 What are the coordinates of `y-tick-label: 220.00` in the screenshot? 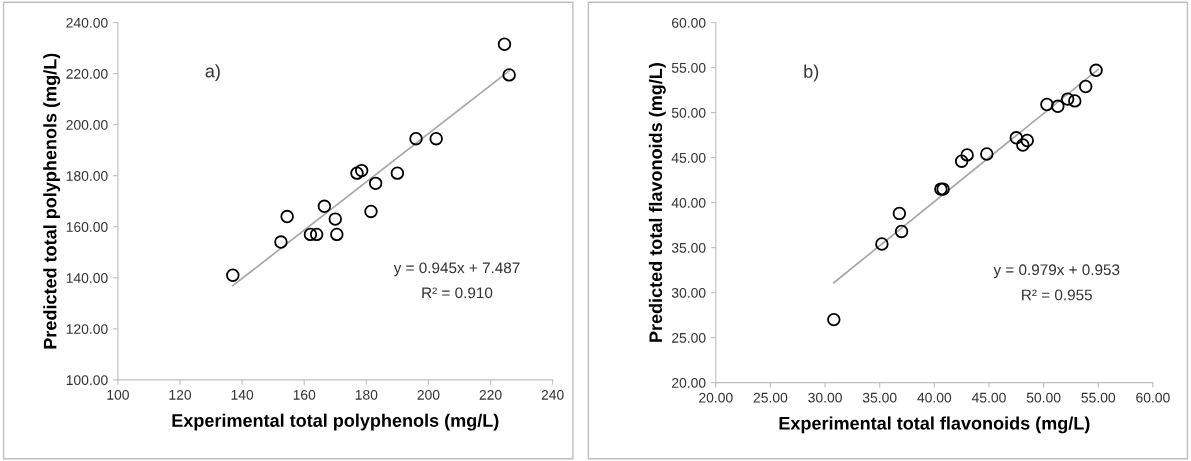 It's located at (87, 73).